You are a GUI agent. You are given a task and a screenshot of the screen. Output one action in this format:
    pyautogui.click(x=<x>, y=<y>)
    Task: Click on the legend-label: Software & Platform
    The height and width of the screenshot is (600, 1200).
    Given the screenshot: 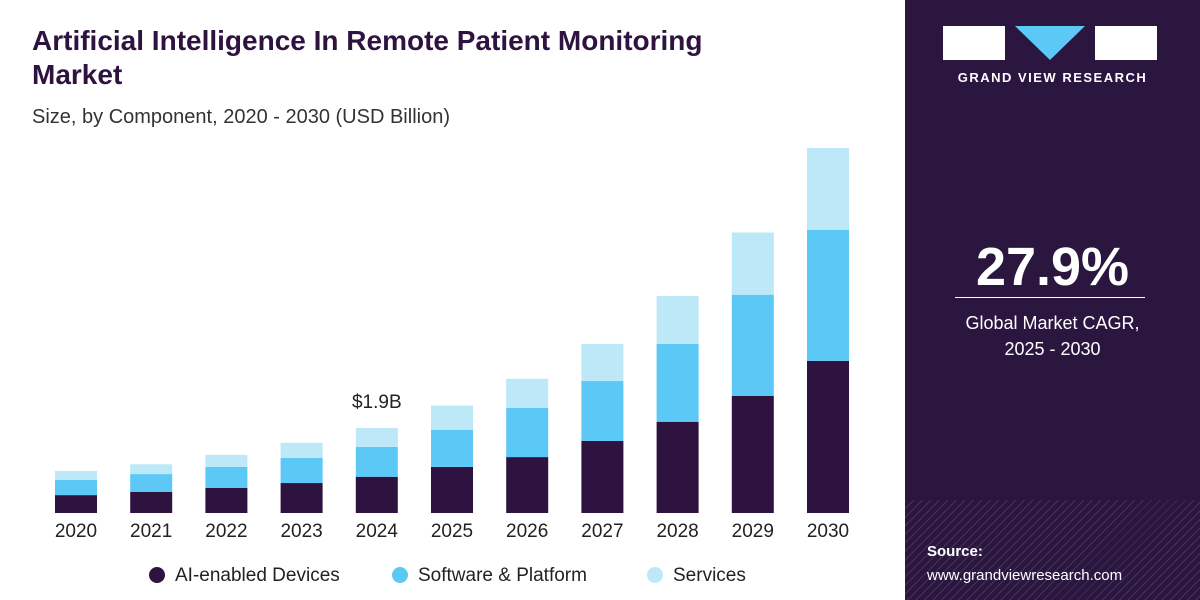 What is the action you would take?
    pyautogui.click(x=502, y=575)
    